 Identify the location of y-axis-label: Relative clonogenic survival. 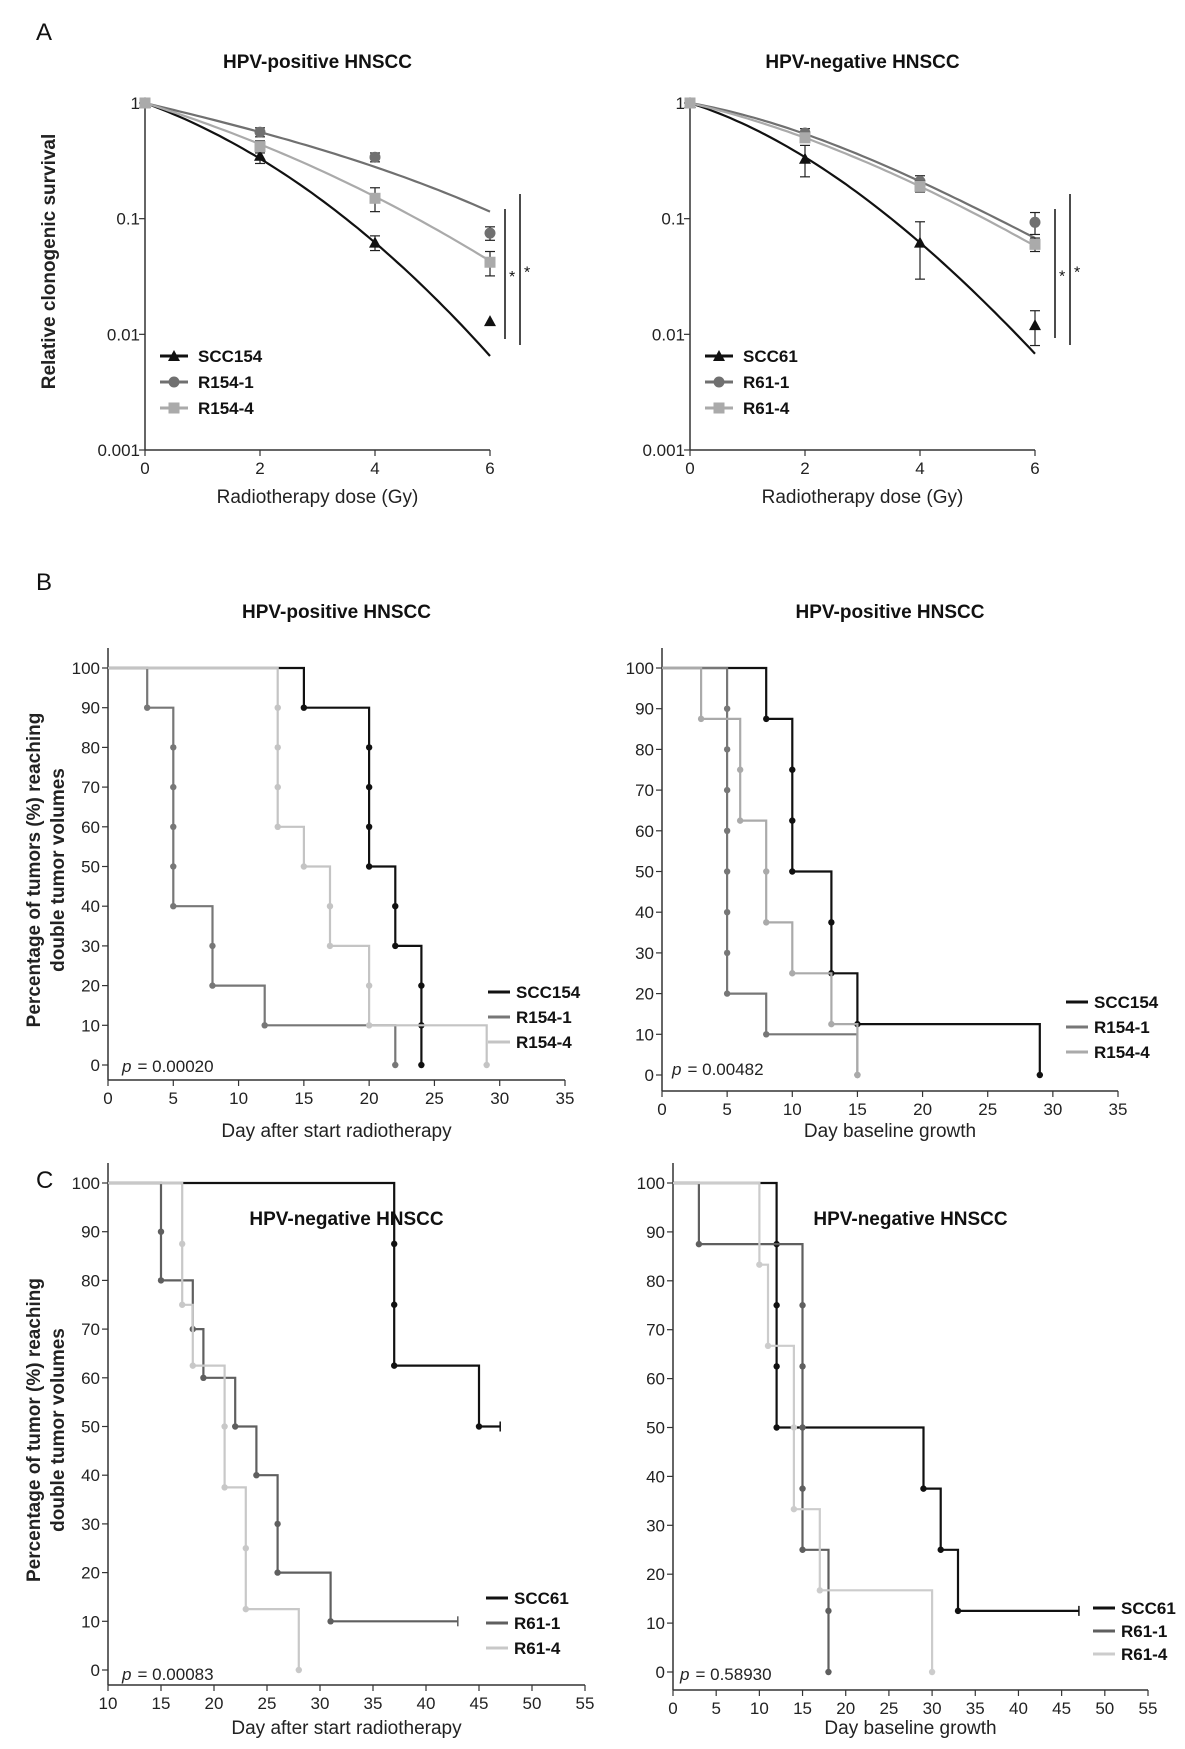
(49, 262).